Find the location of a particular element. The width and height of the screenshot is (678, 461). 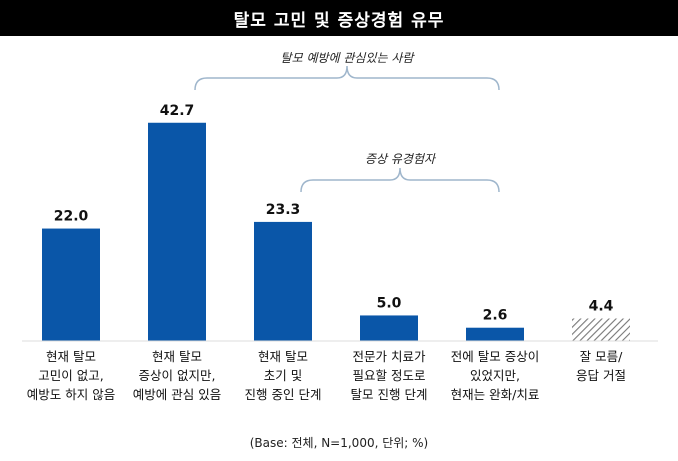

category-label-line: 전문가 치료가 is located at coordinates (389, 356).